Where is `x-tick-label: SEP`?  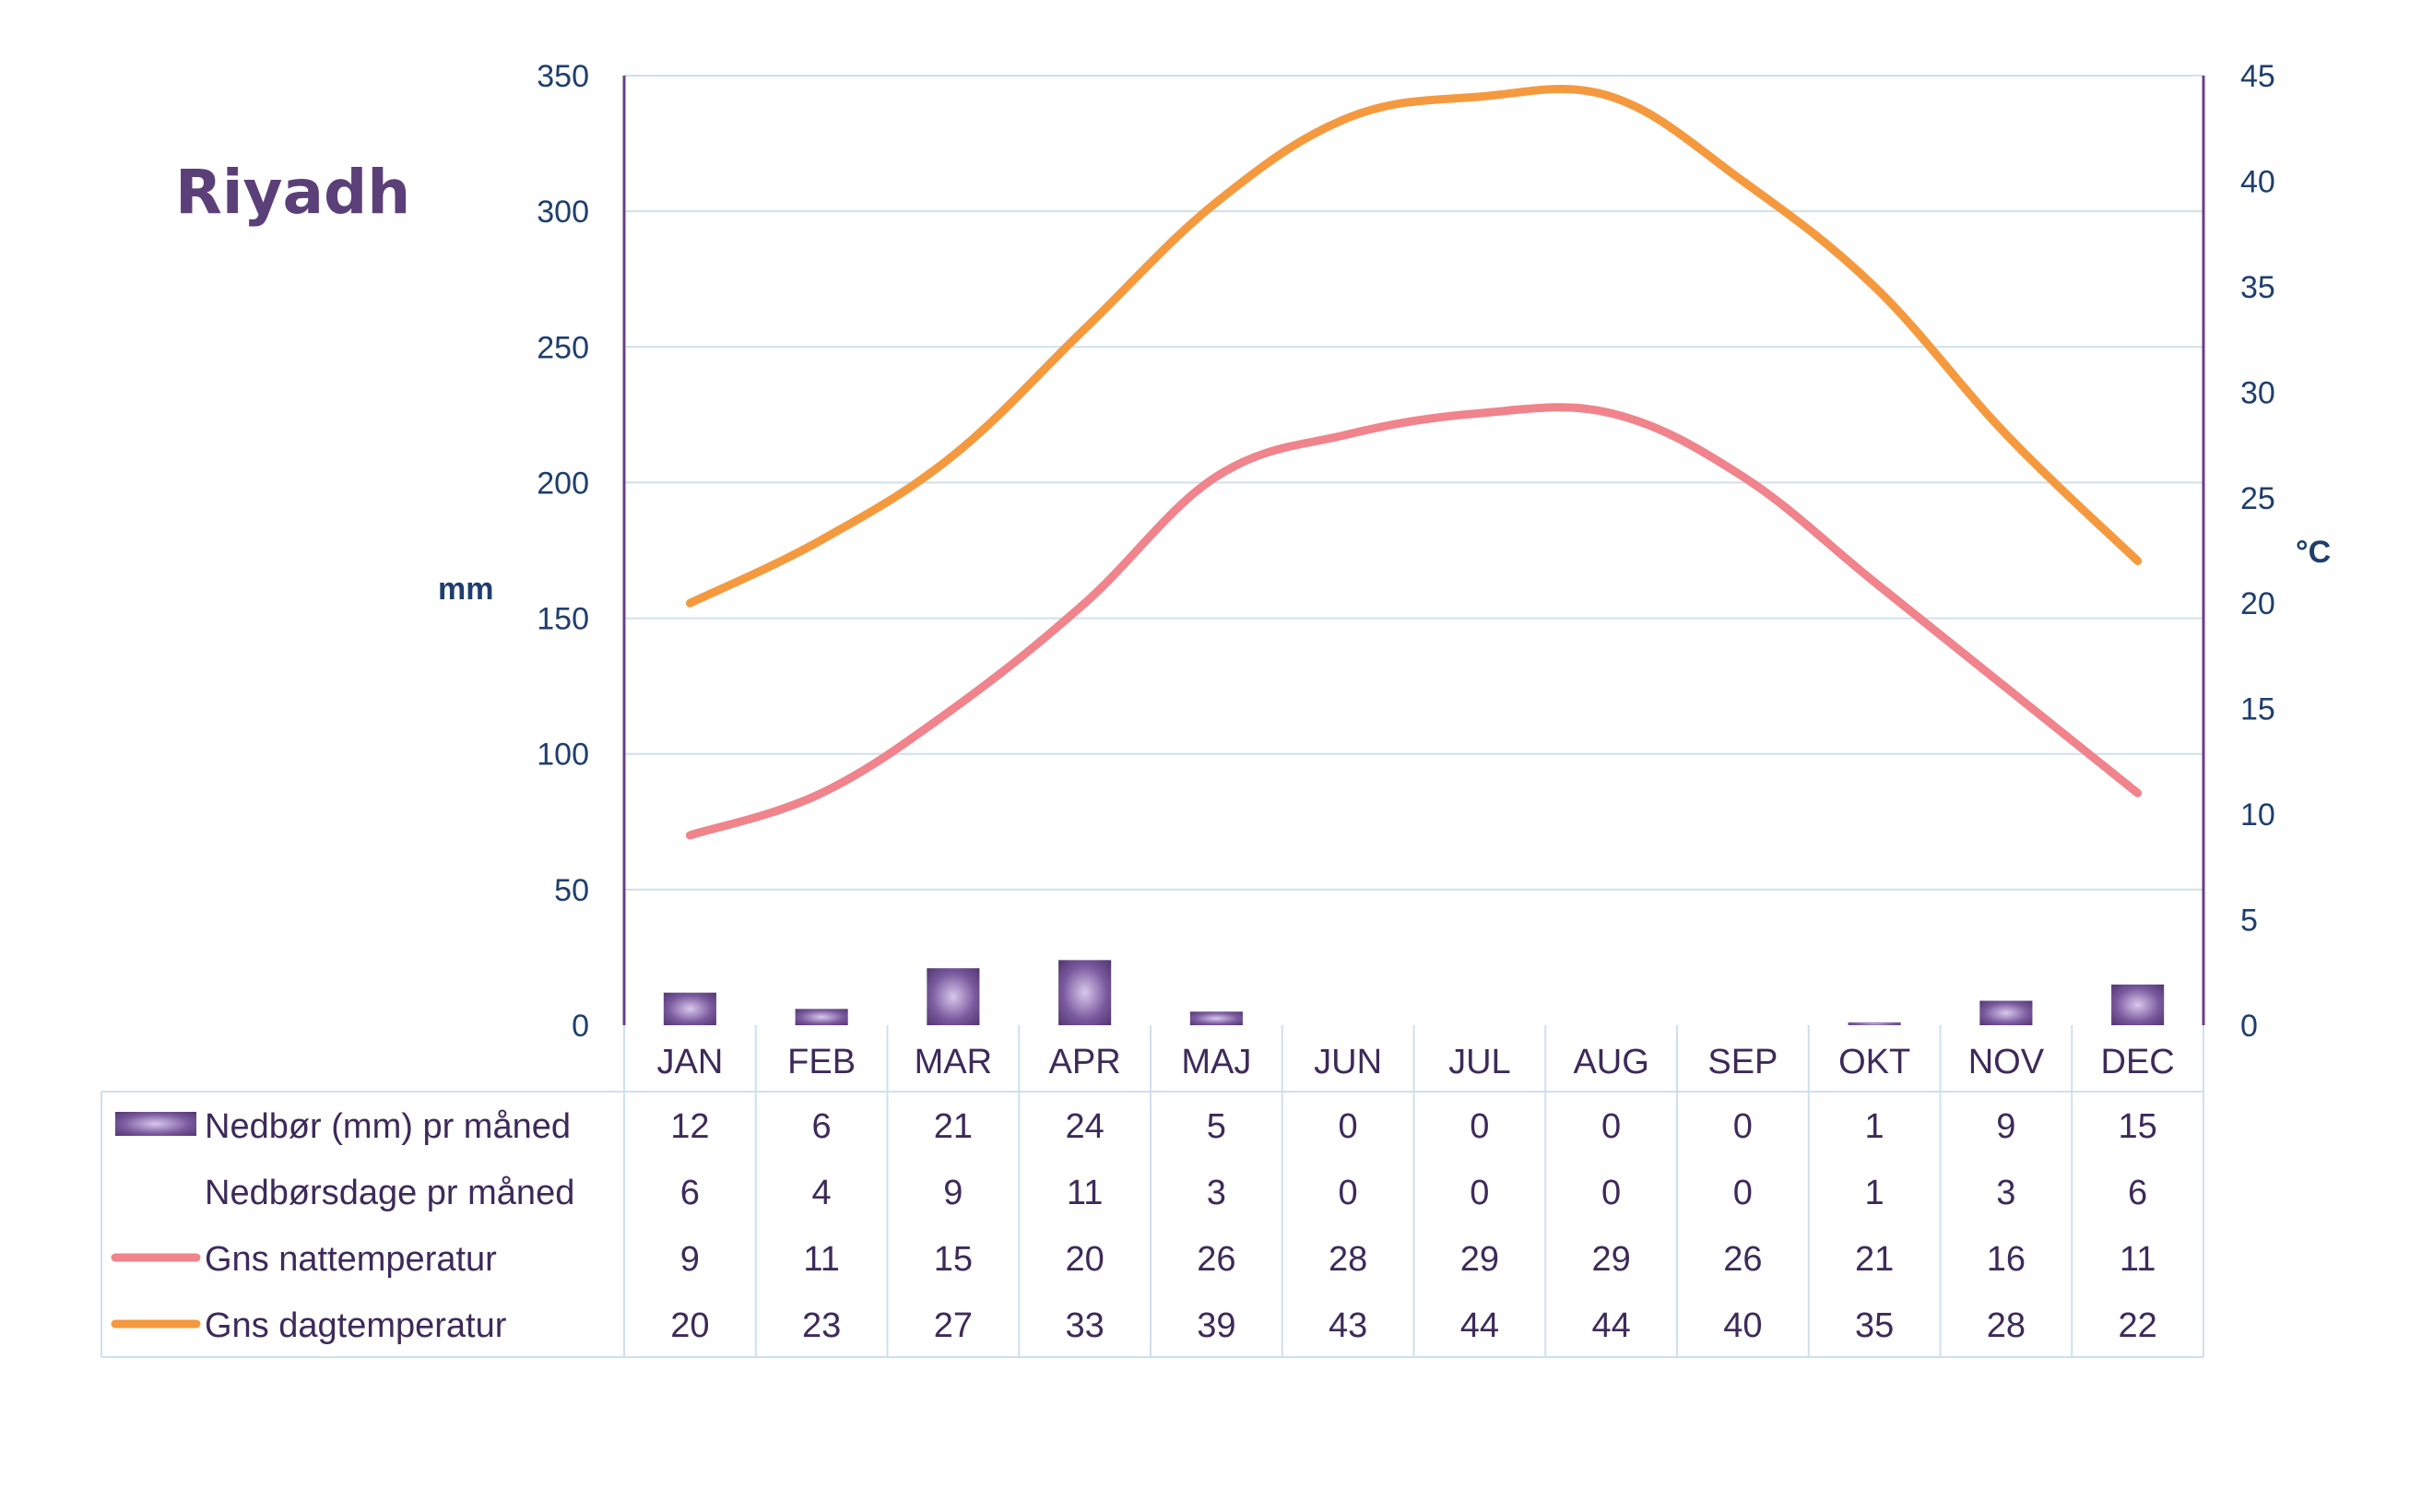
x-tick-label: SEP is located at coordinates (1742, 1062).